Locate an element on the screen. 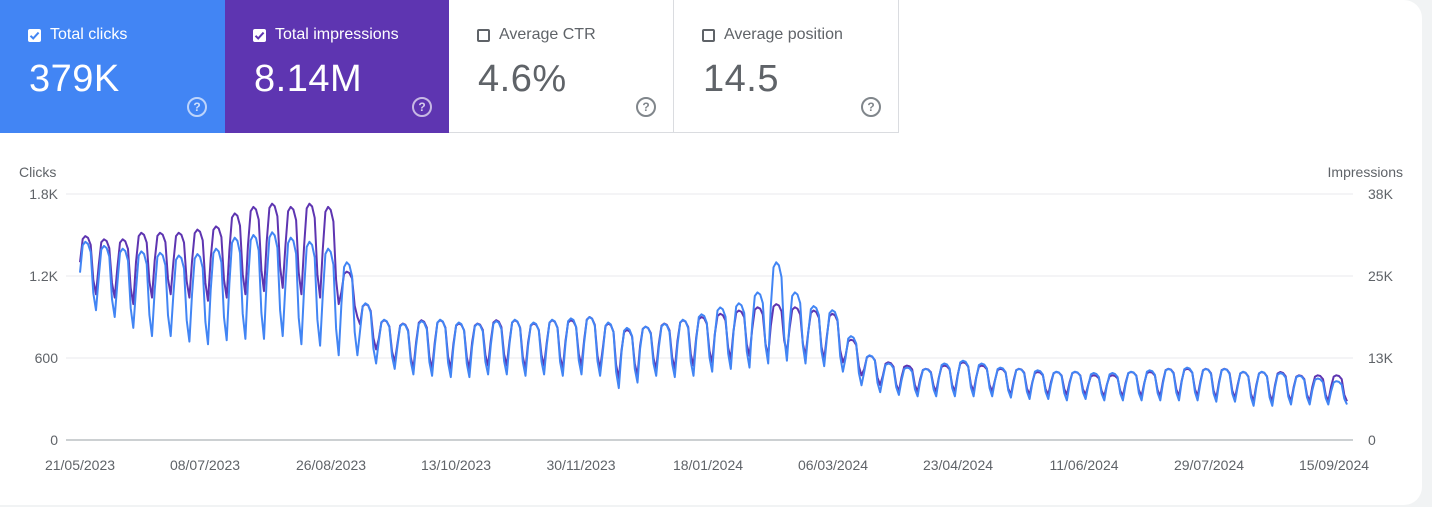 This screenshot has width=1432, height=507. left-axis-ticks: 1.8K 1.2K 600 0 is located at coordinates (43, 317).